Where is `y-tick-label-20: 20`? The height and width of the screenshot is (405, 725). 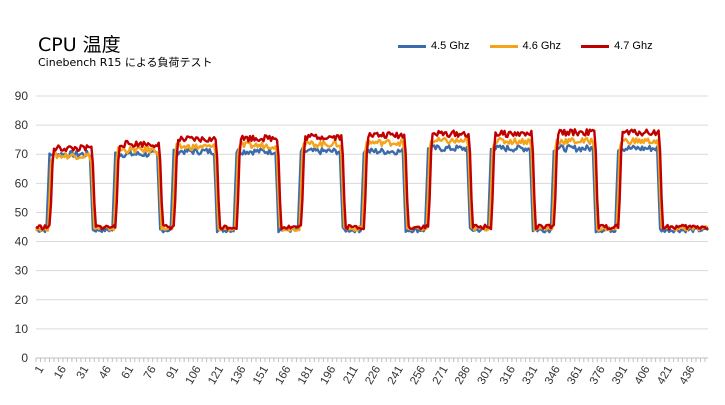 y-tick-label-20: 20 is located at coordinates (22, 300).